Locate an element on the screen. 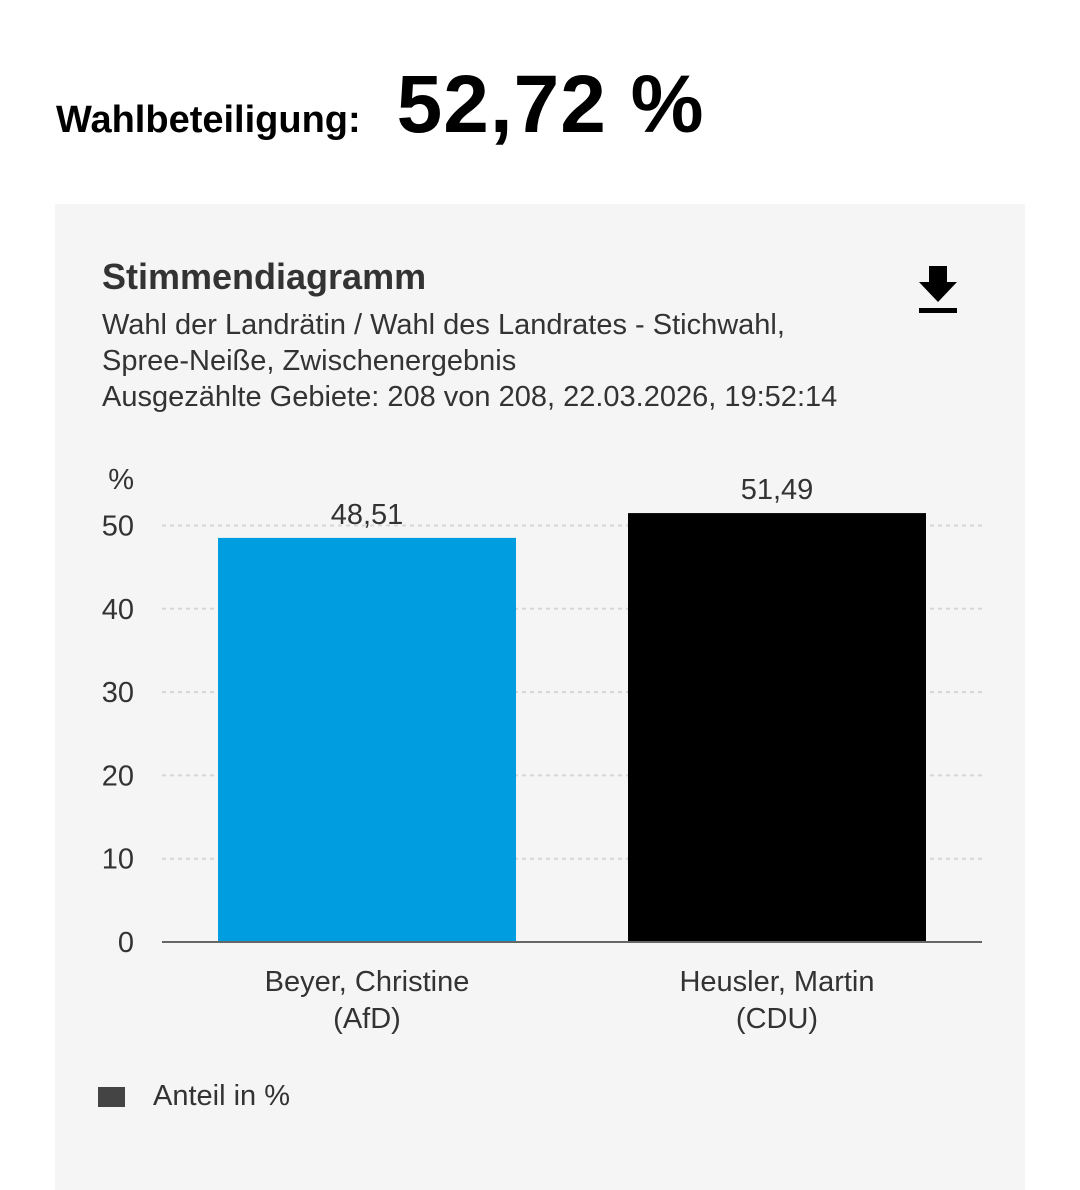 The height and width of the screenshot is (1190, 1080). legend-swatch is located at coordinates (111, 1096).